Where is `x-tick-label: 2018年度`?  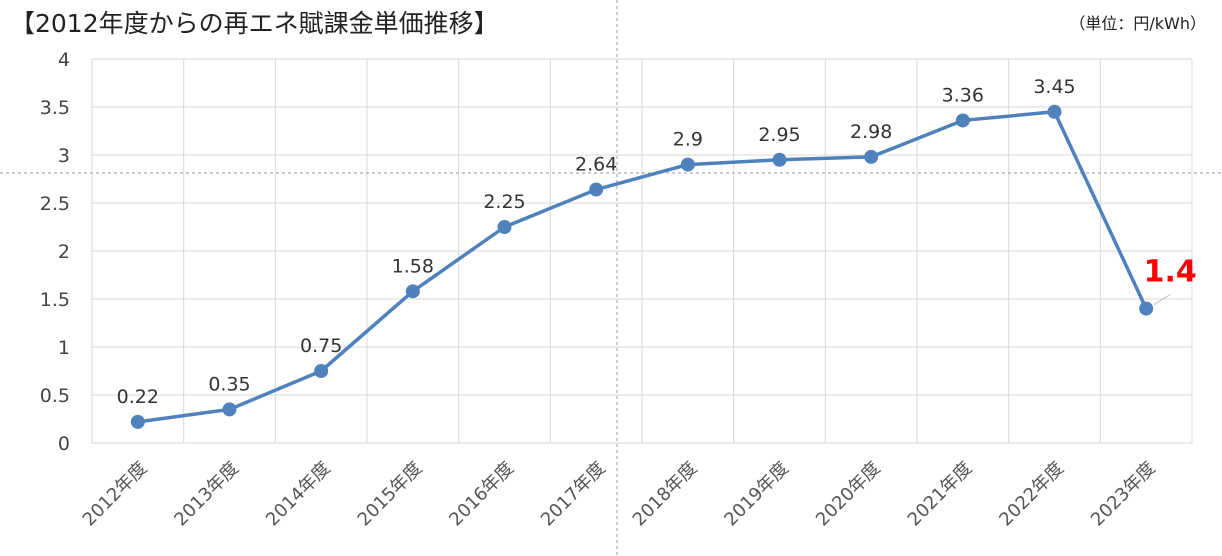
x-tick-label: 2018年度 is located at coordinates (665, 494).